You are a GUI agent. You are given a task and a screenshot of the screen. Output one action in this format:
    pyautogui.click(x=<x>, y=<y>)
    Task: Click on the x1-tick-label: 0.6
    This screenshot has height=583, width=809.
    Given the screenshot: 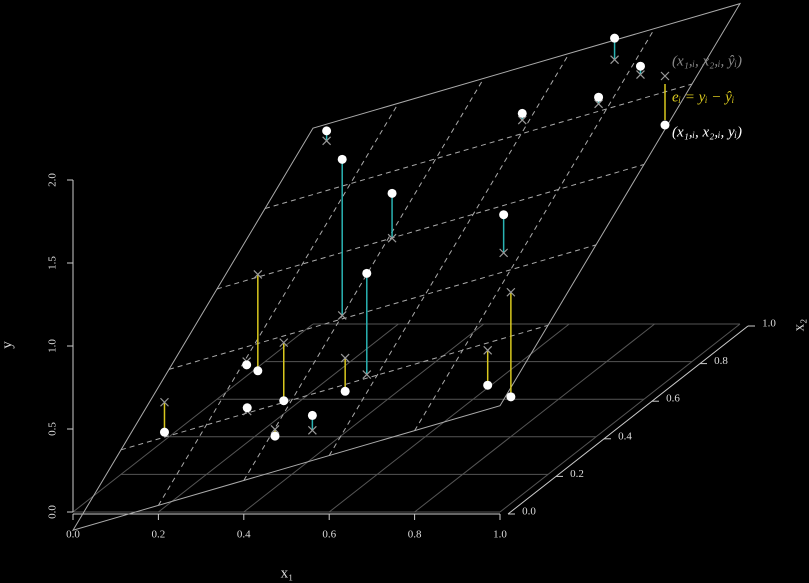 What is the action you would take?
    pyautogui.click(x=329, y=535)
    